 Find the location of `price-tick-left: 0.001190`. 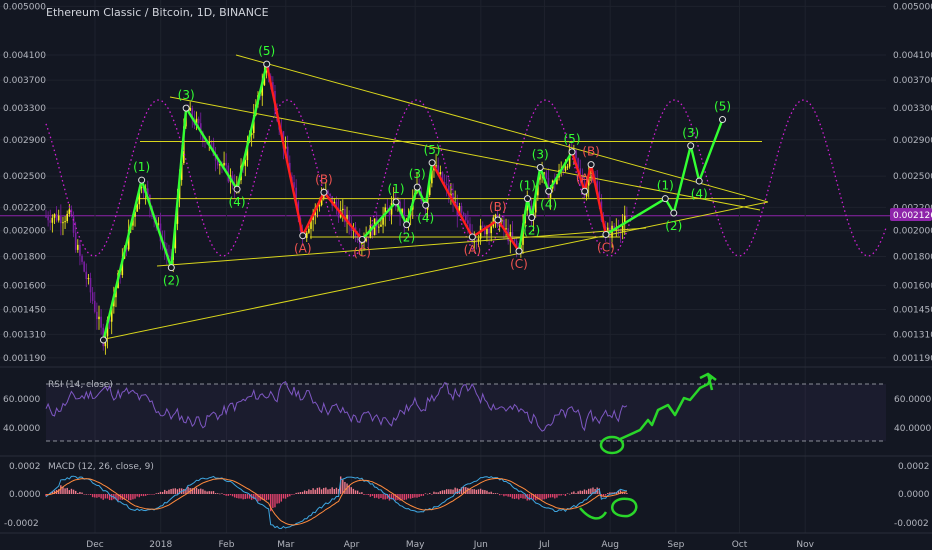

price-tick-left: 0.001190 is located at coordinates (24, 359).